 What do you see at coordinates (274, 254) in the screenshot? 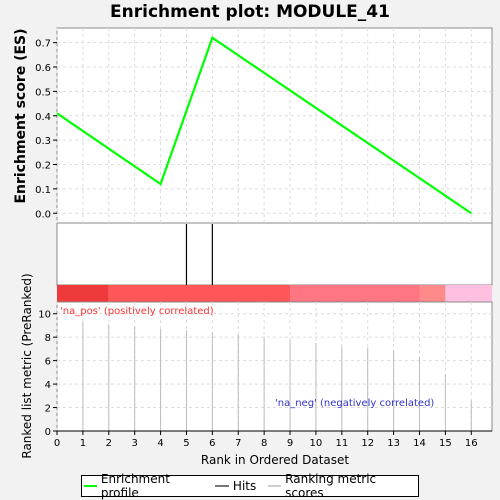
I see `hits-panel` at bounding box center [274, 254].